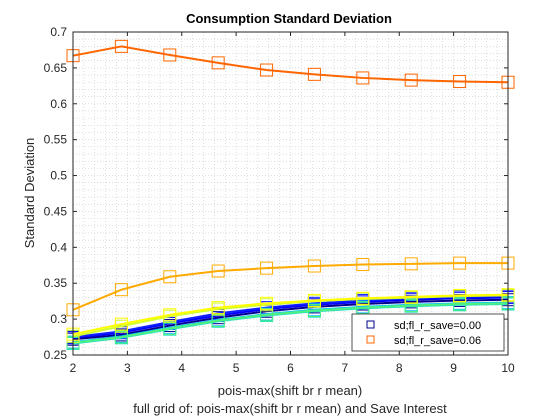  I want to click on x-tick-label: 5, so click(236, 368).